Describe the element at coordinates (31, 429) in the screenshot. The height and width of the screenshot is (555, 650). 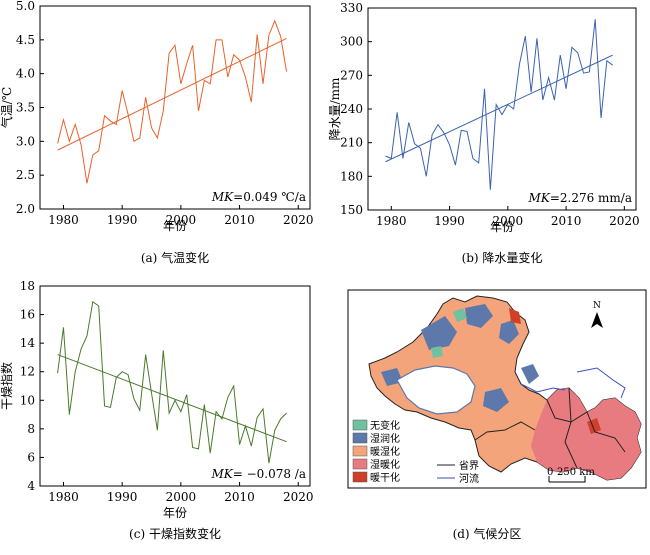
I see `y-tick-label: 8` at that location.